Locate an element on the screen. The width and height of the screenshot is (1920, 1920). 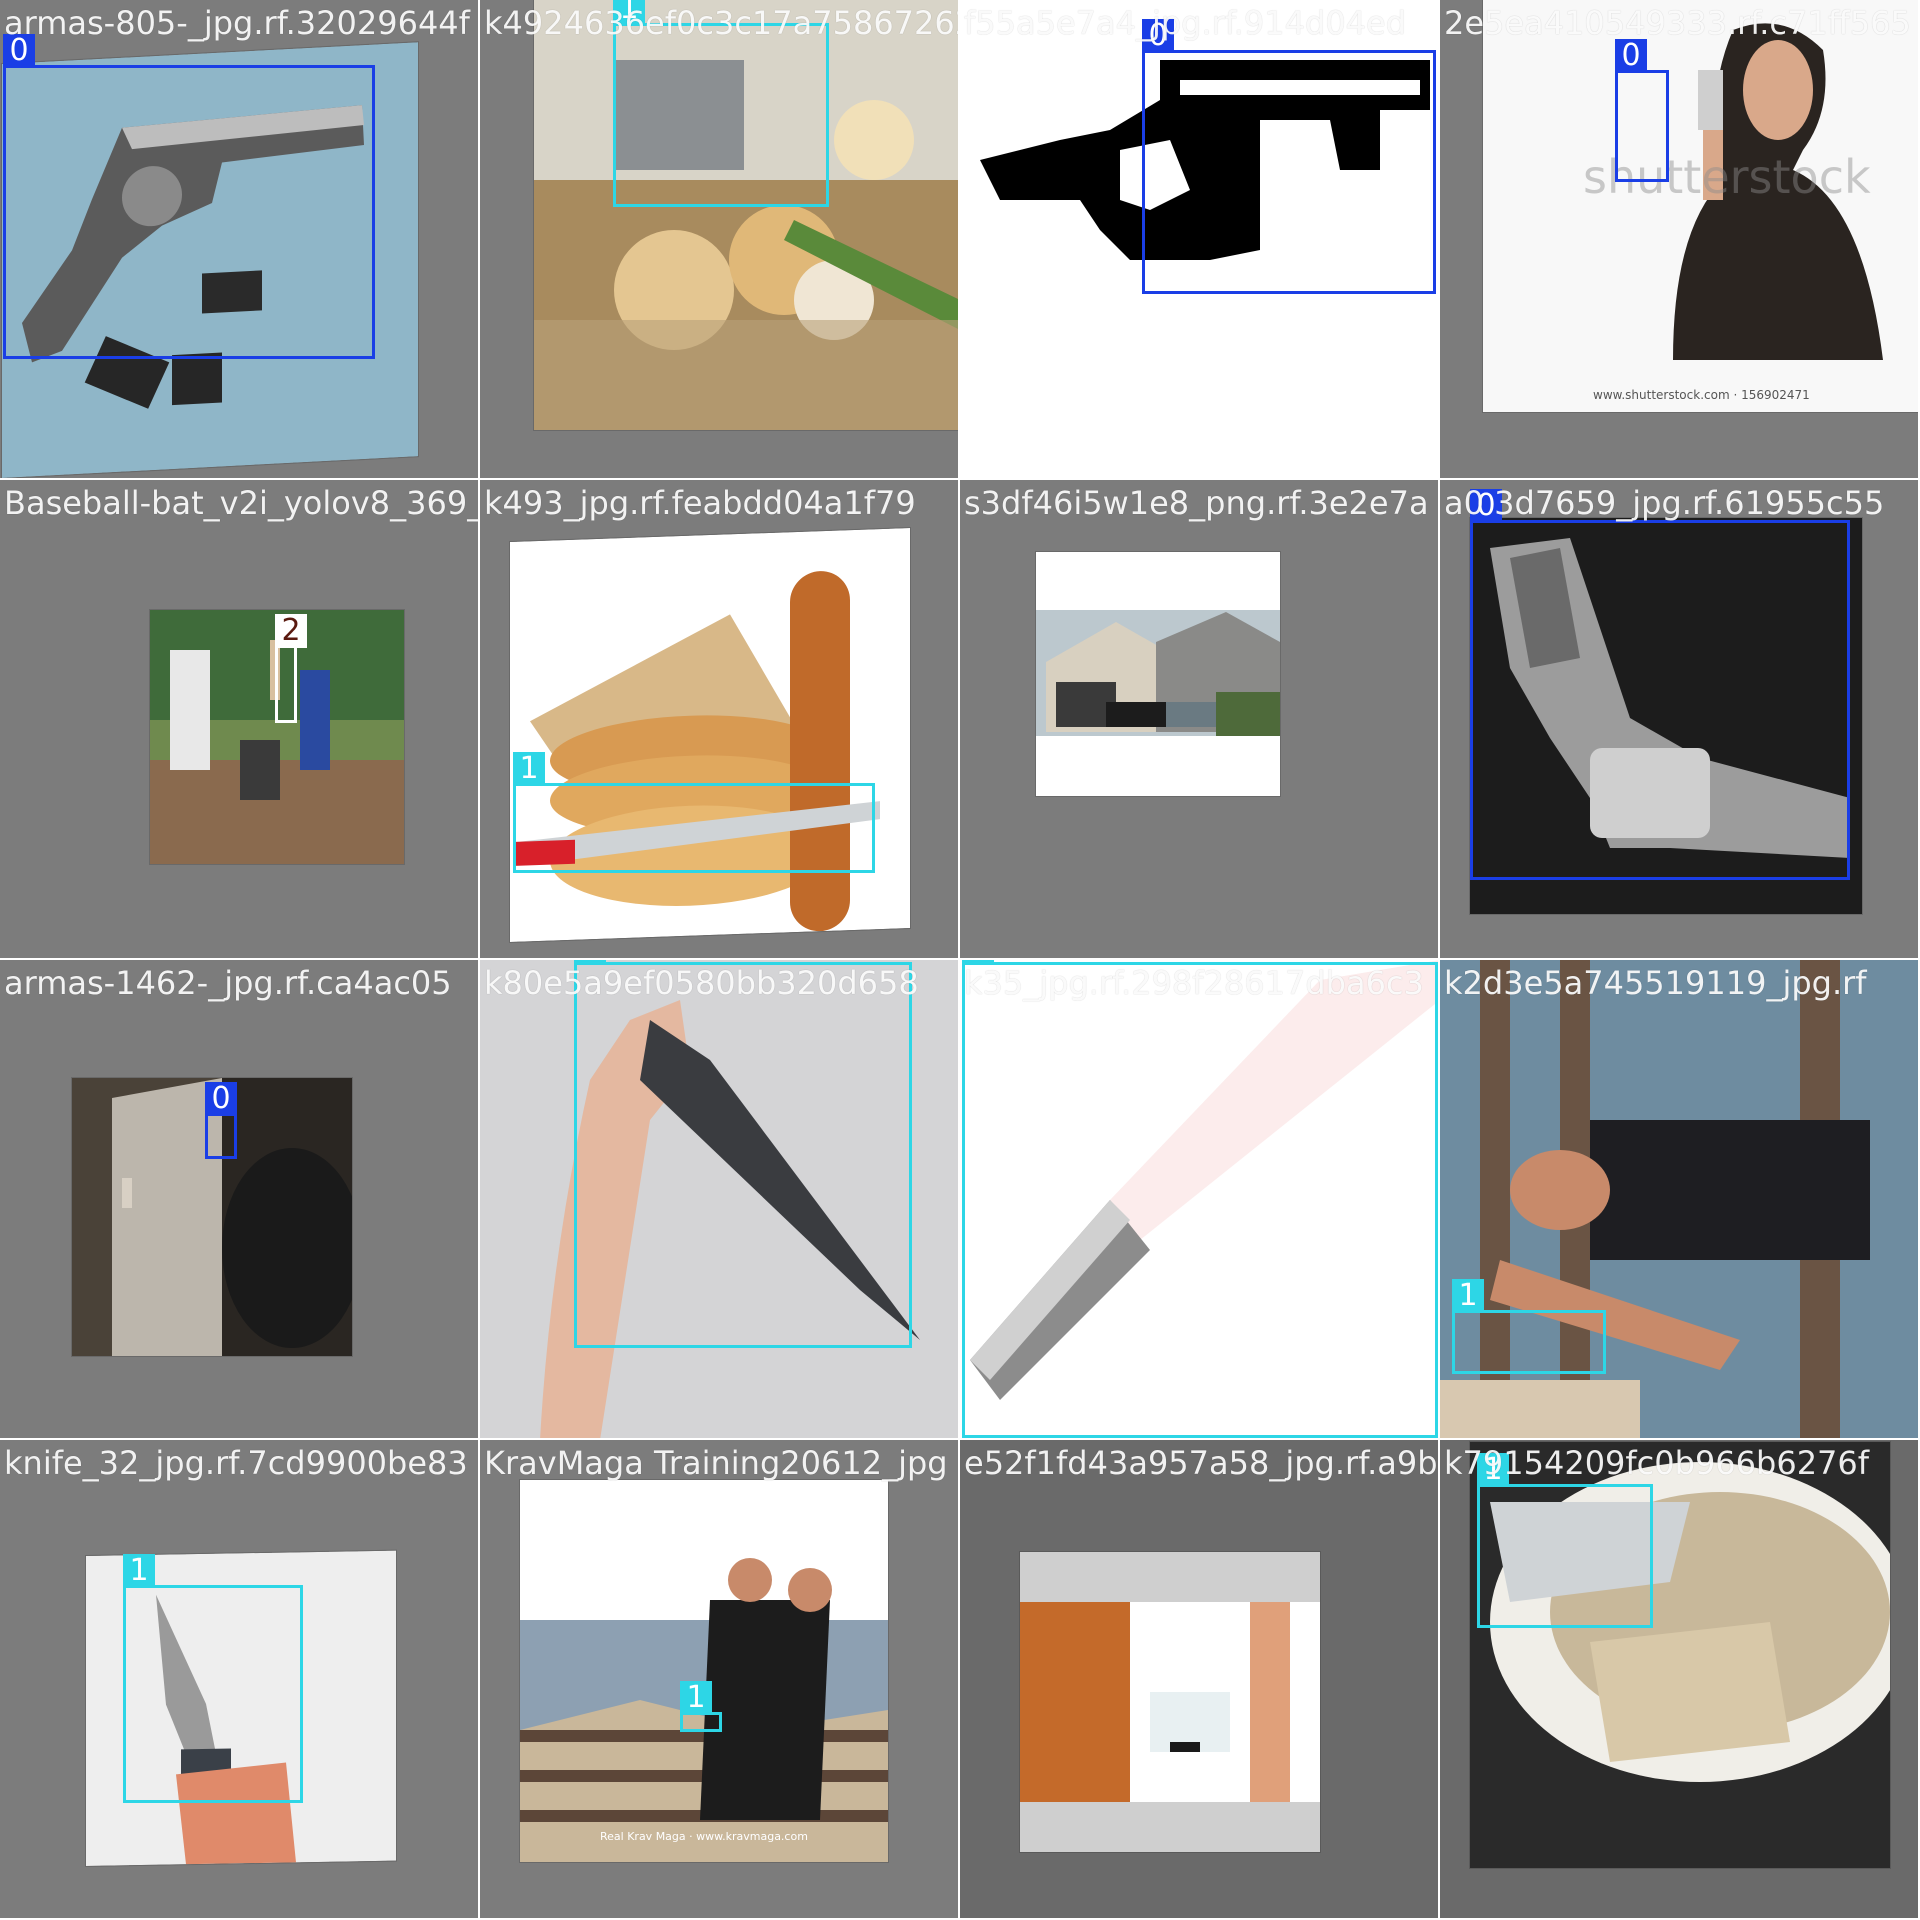
tile-photo: Real Krav Maga · www.kravmaga.com is located at coordinates (704, 1671).